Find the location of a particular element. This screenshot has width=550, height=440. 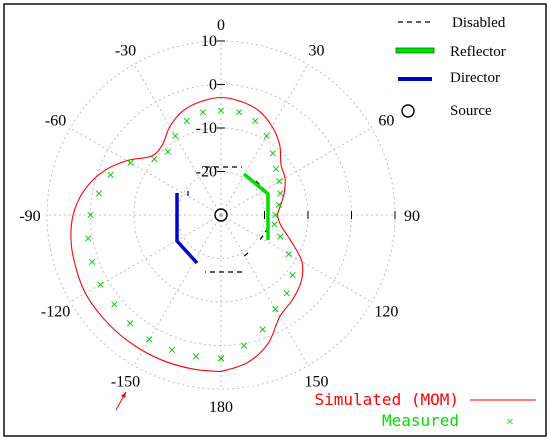

legend-swatch-source is located at coordinates (408, 111).